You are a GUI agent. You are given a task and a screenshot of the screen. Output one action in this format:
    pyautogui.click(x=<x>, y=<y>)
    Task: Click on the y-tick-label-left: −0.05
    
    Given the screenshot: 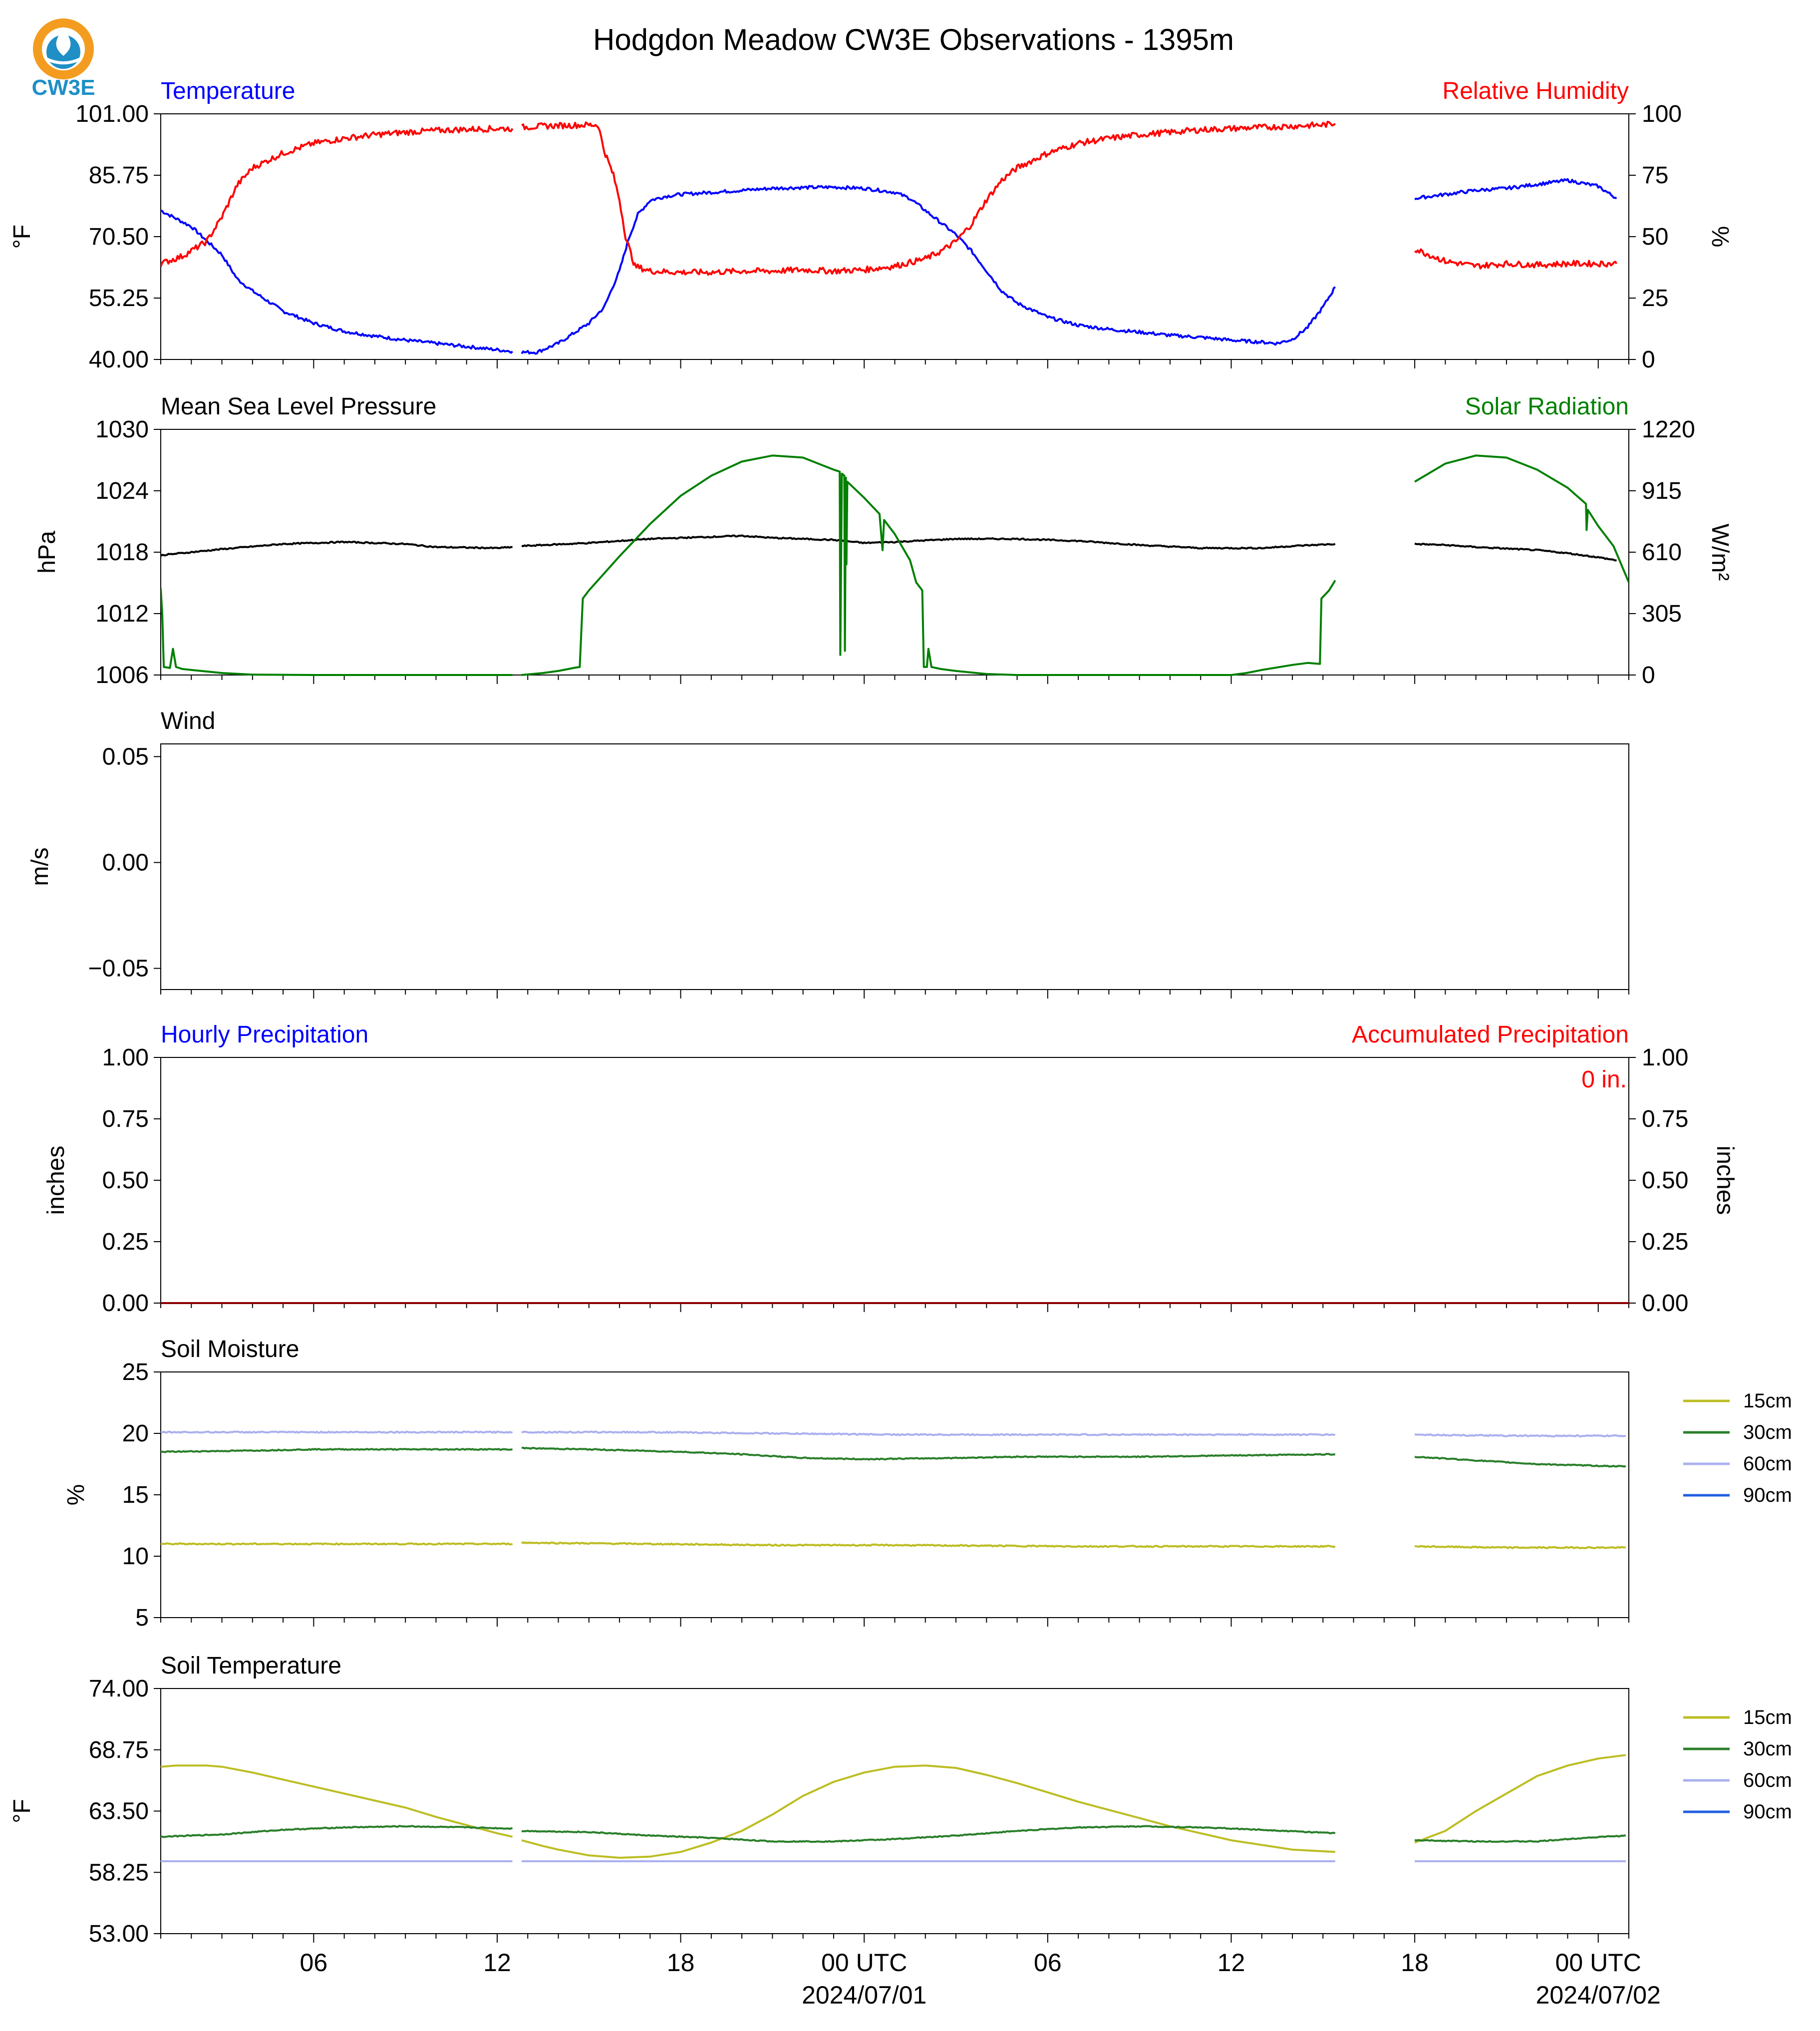 What is the action you would take?
    pyautogui.click(x=118, y=969)
    